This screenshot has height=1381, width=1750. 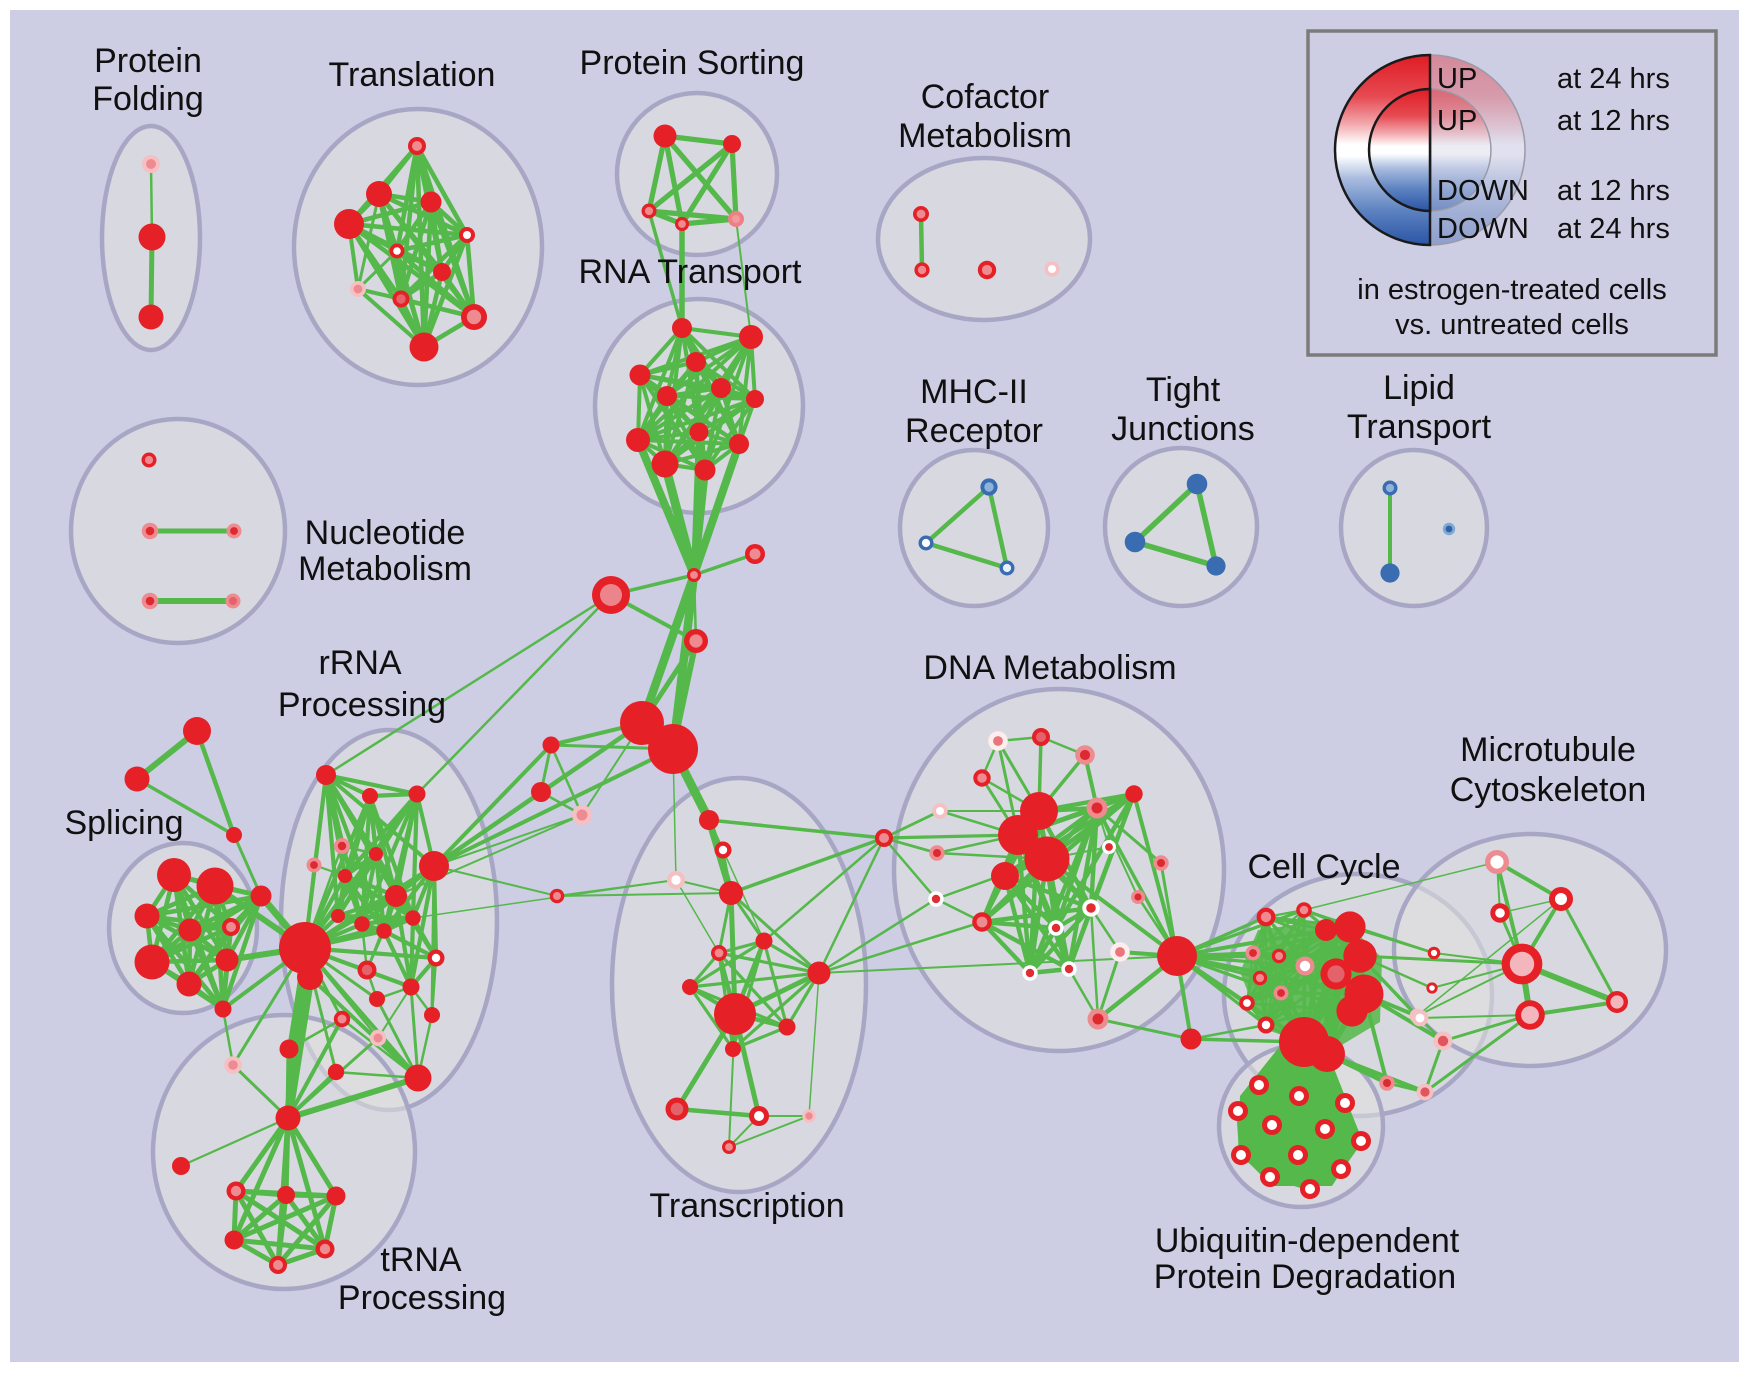 What do you see at coordinates (746, 1206) in the screenshot?
I see `svg-text: Transcription` at bounding box center [746, 1206].